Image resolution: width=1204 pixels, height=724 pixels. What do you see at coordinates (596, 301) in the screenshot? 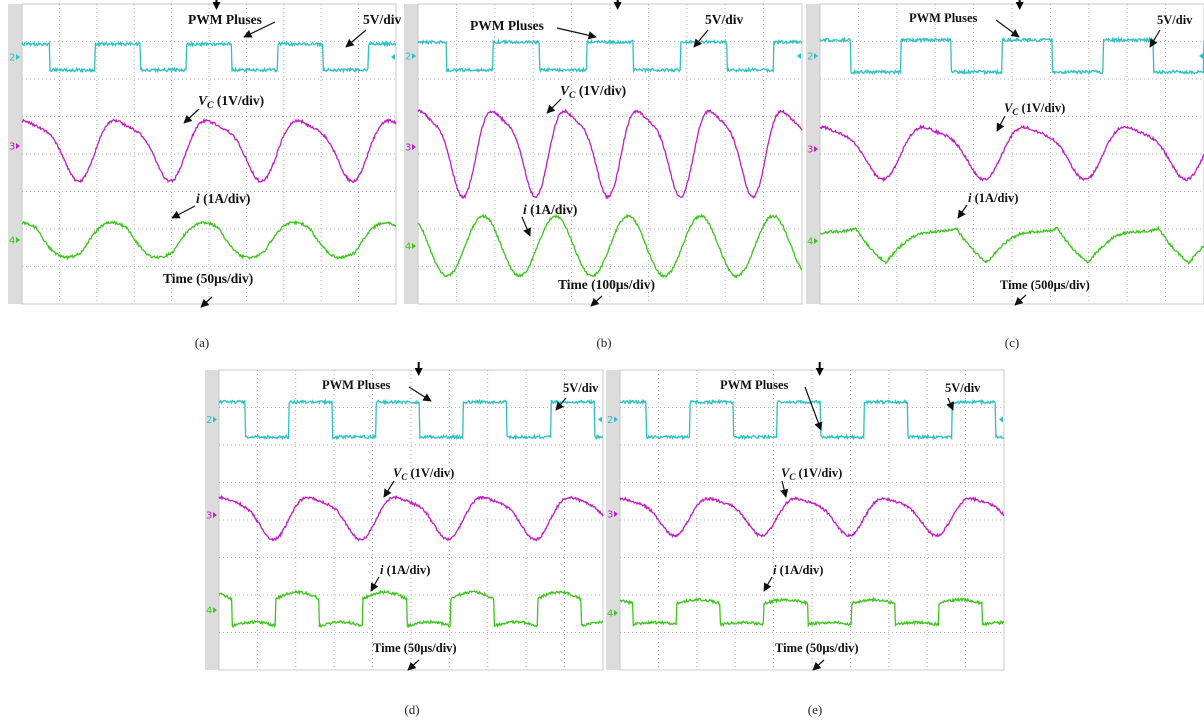
I see `time-arrow` at bounding box center [596, 301].